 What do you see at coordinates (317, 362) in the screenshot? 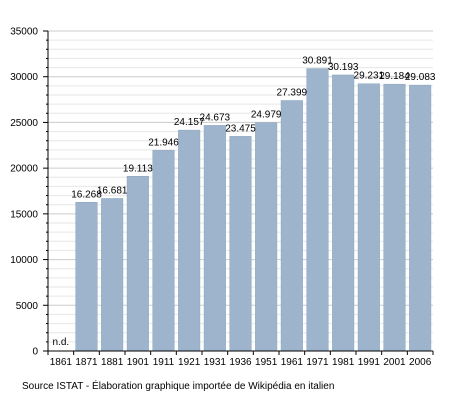
I see `x-tick-label-1971: 1971` at bounding box center [317, 362].